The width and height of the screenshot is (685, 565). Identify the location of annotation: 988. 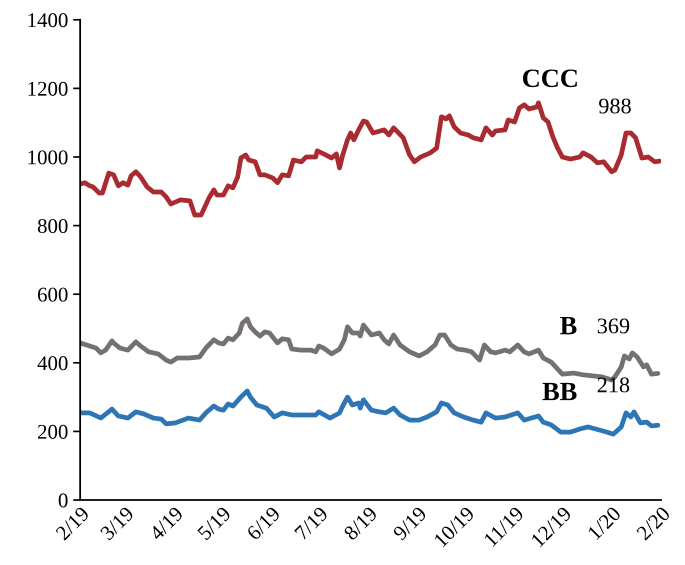
(615, 106).